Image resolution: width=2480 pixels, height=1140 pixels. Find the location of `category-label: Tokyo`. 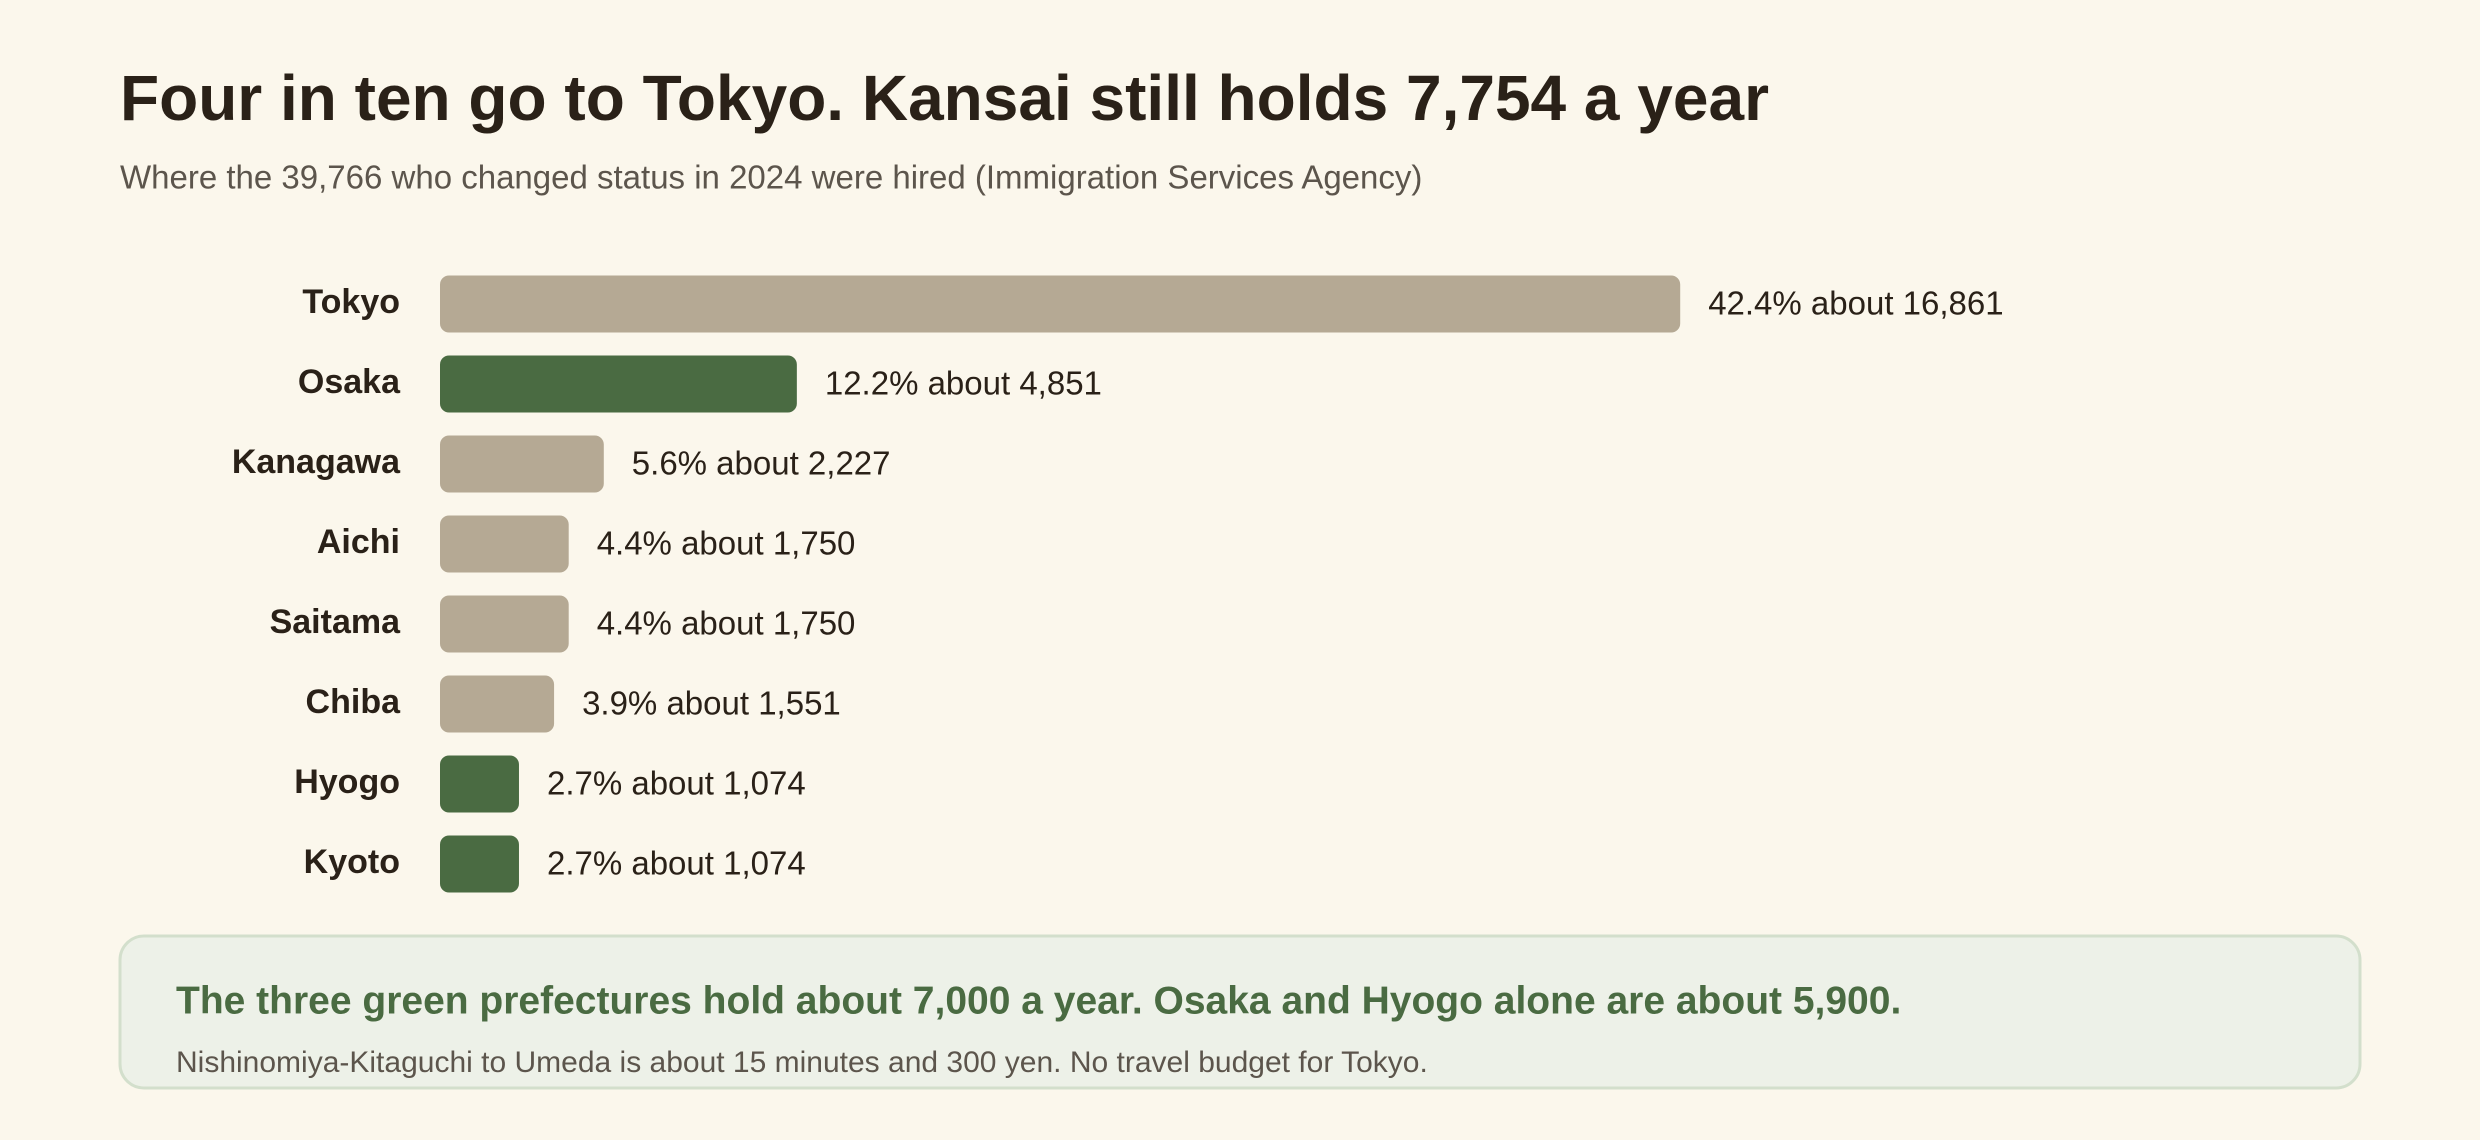

category-label: Tokyo is located at coordinates (351, 302).